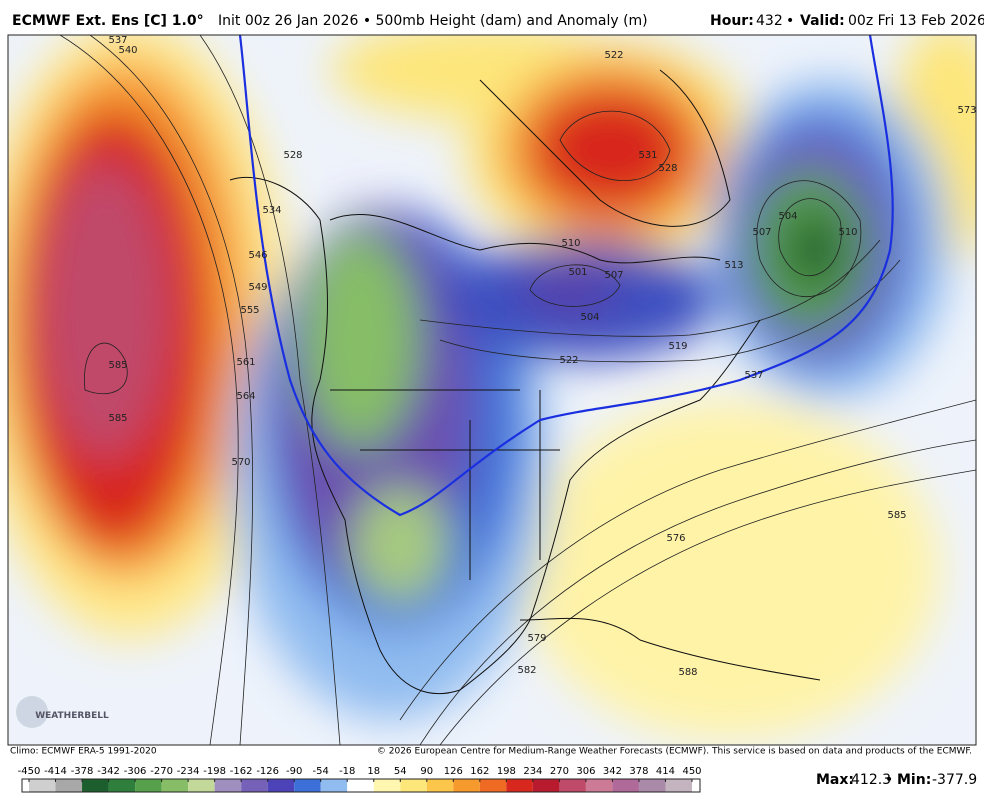  Describe the element at coordinates (108, 771) in the screenshot. I see `colorbar-tick-label: -342` at that location.